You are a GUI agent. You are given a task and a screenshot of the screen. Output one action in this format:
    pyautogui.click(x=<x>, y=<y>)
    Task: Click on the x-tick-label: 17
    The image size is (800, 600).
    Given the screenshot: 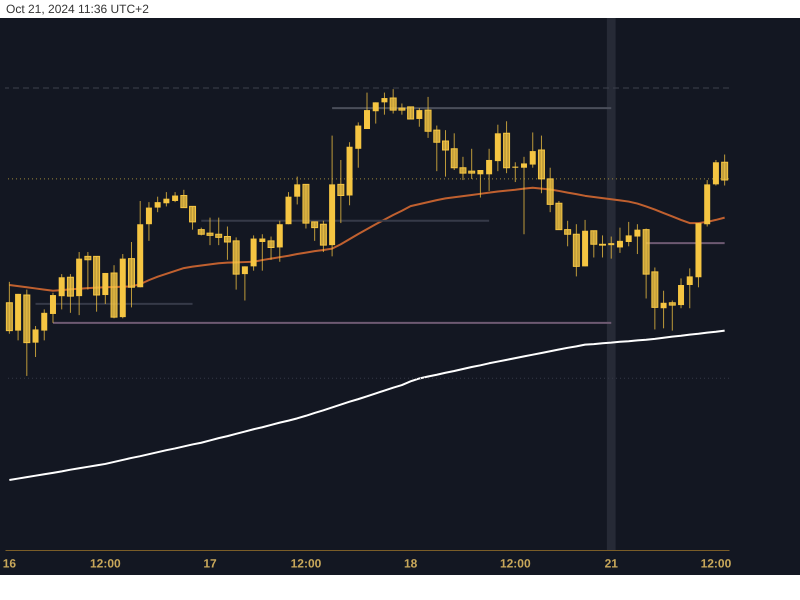 What is the action you would take?
    pyautogui.click(x=210, y=563)
    